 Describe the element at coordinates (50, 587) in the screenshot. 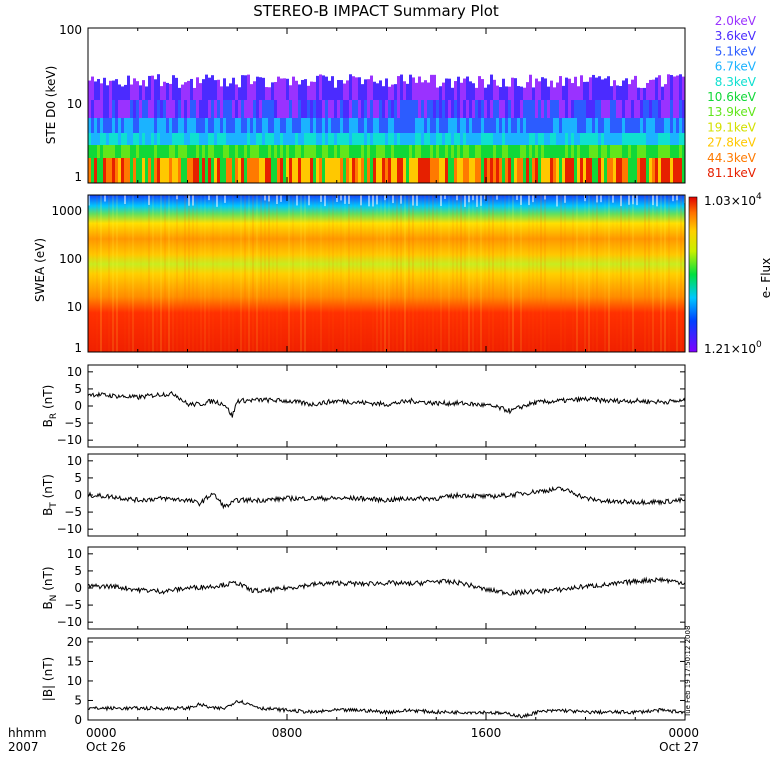

I see `bn-y-axis-label: BN (nT)` at that location.